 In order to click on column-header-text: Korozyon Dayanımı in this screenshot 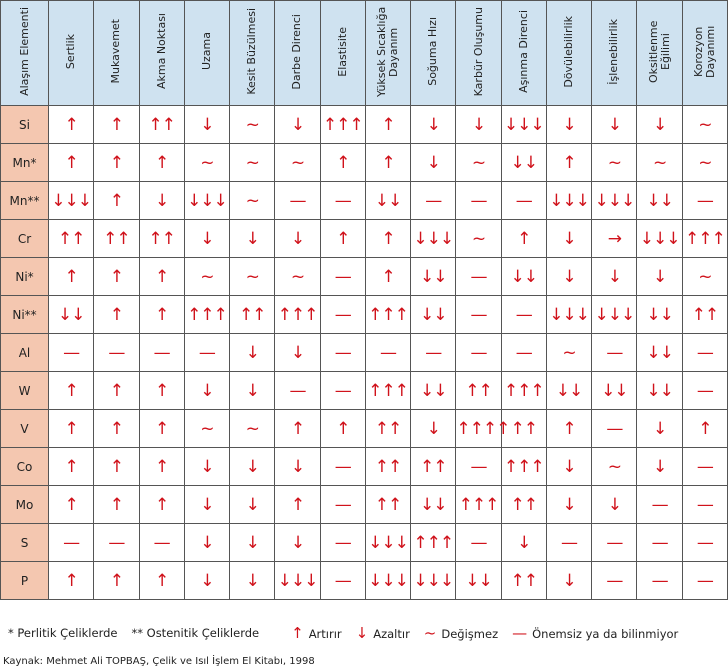, I will do `click(704, 51)`.